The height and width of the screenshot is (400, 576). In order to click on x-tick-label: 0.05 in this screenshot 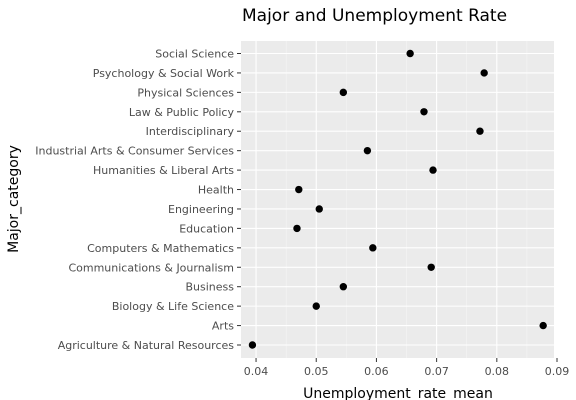, I will do `click(316, 371)`.